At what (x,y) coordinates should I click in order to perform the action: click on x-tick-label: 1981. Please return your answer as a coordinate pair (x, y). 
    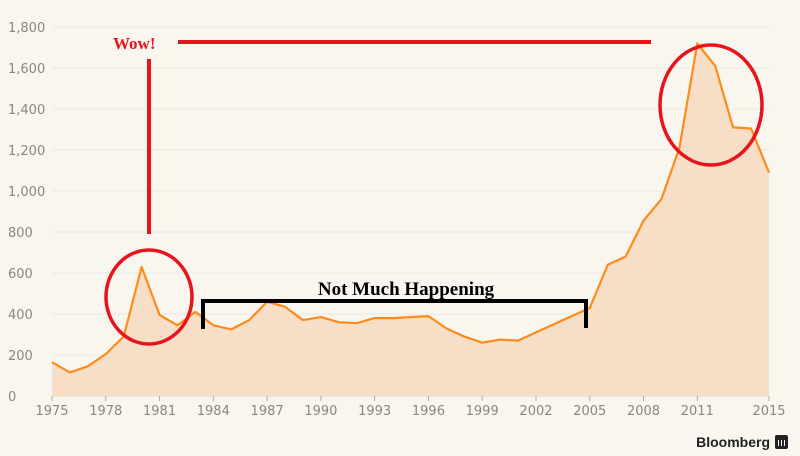
    Looking at the image, I should click on (159, 411).